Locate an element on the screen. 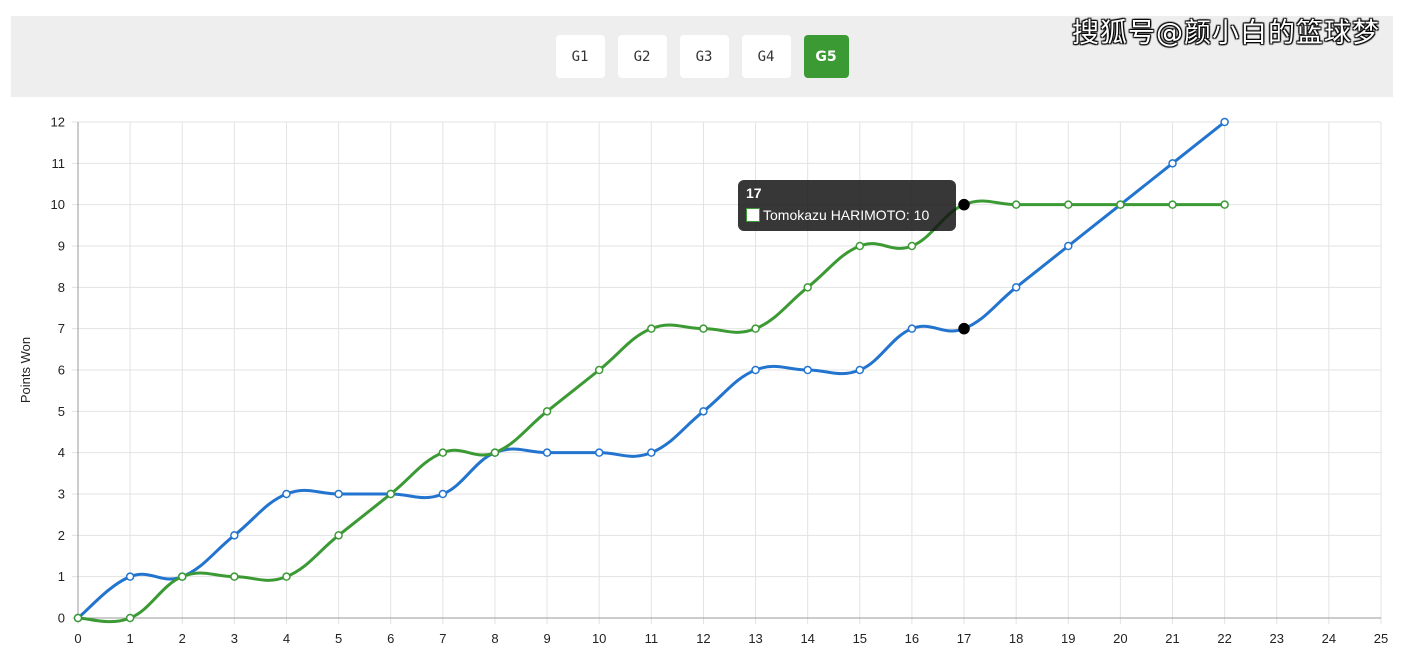 This screenshot has height=666, width=1417. x-tick-label: 21 is located at coordinates (1172, 638).